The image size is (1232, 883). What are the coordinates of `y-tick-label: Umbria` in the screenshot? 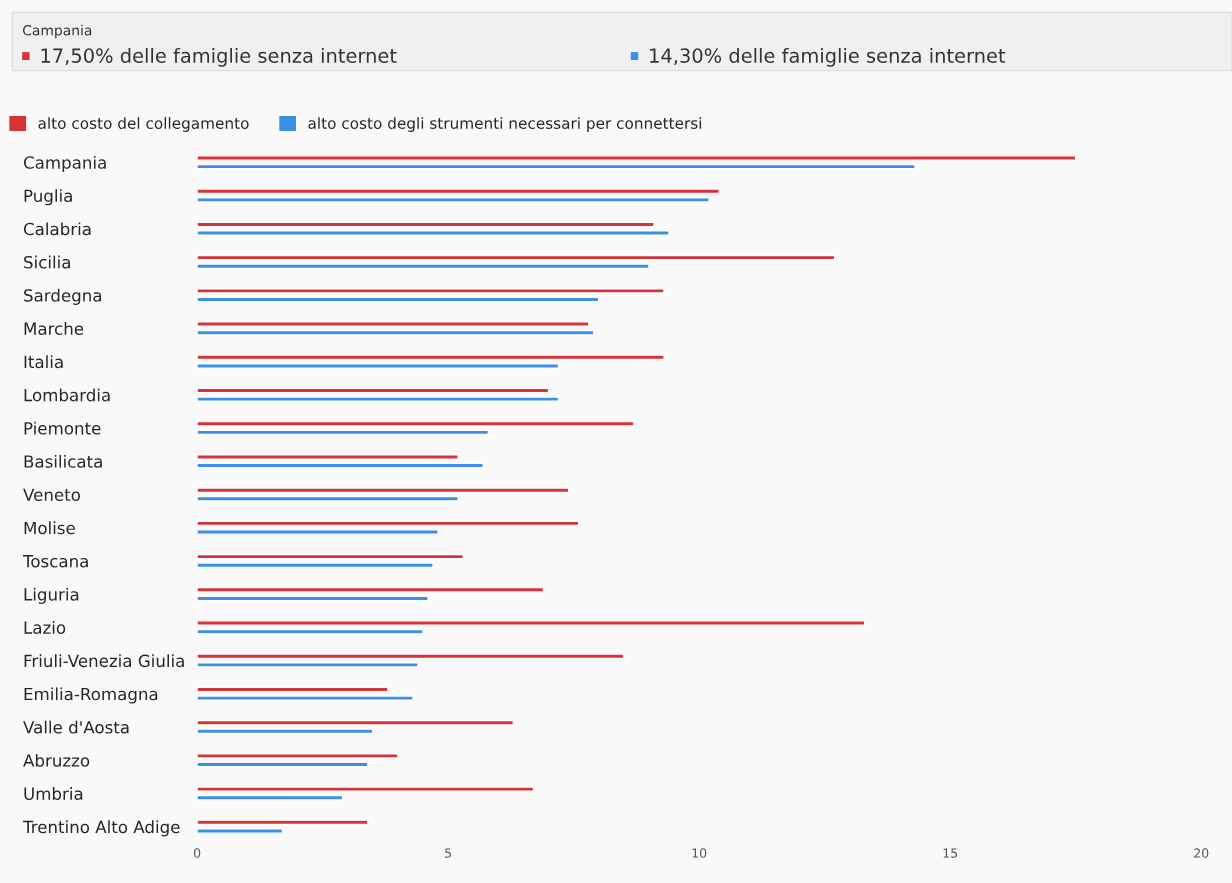 It's located at (53, 794).